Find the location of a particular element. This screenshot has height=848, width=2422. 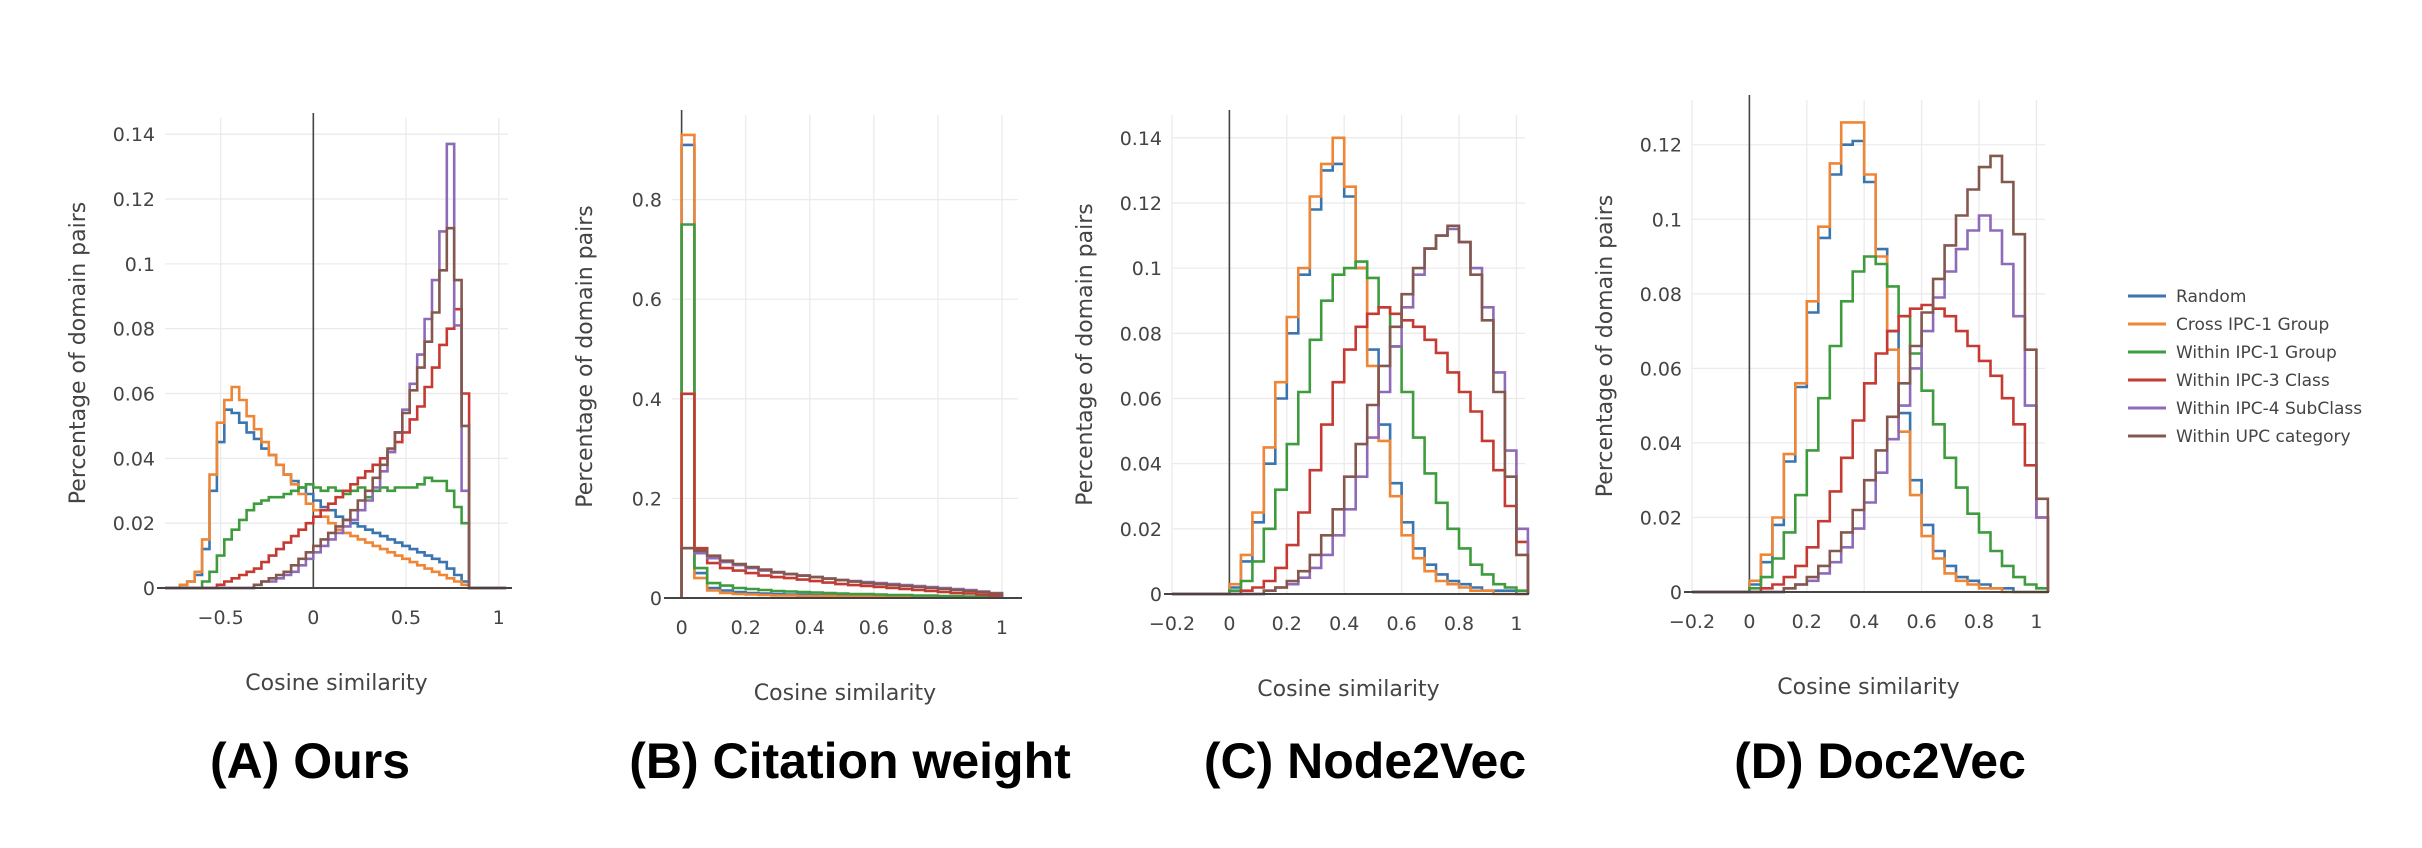

chart2-series-within-ipc-3-class is located at coordinates (1351, 451).